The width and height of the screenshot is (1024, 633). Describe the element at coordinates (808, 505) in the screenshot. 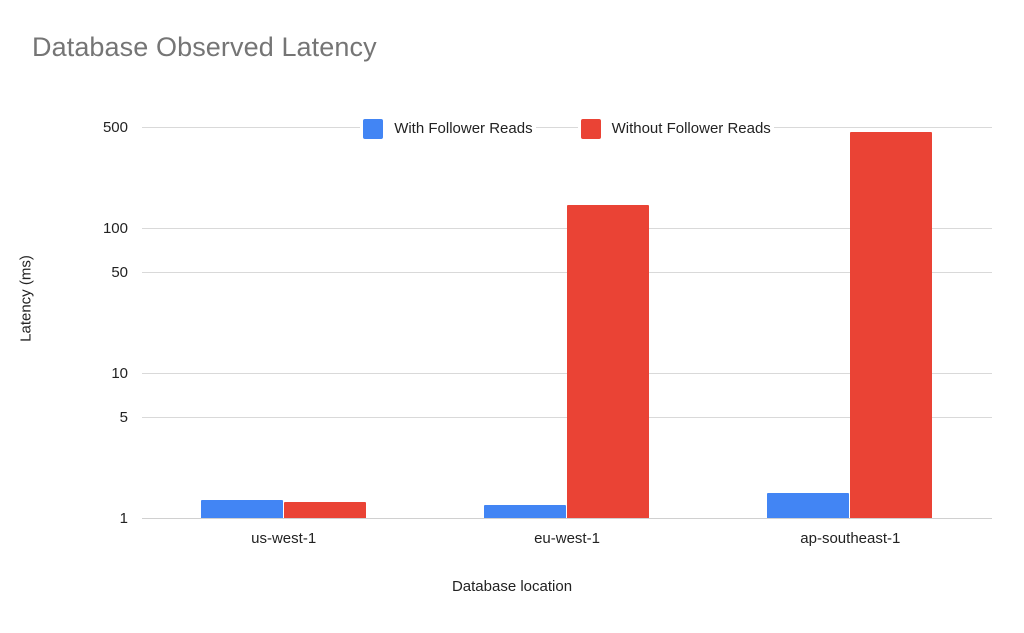

I see `bar-ap-southeast-1-with-follower-reads` at that location.